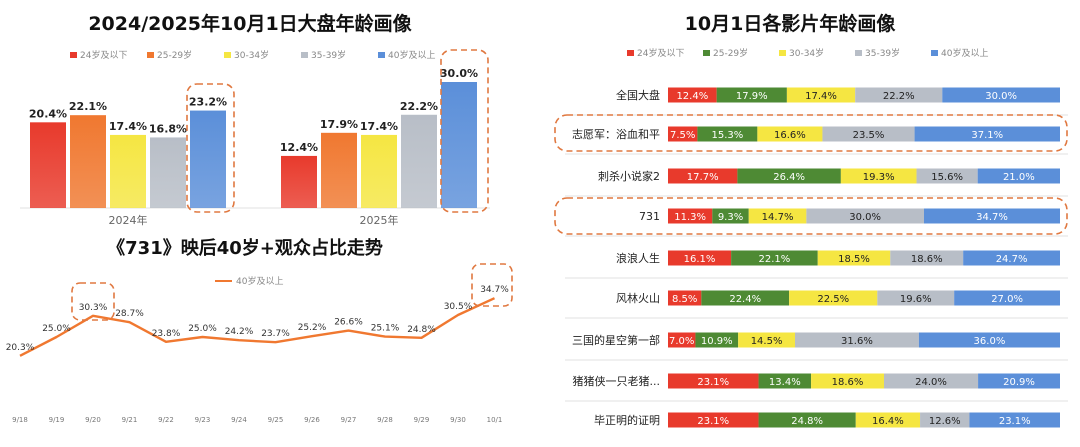 Image resolution: width=1080 pixels, height=447 pixels. What do you see at coordinates (458, 307) in the screenshot?
I see `trend-point-label: 30.5%` at bounding box center [458, 307].